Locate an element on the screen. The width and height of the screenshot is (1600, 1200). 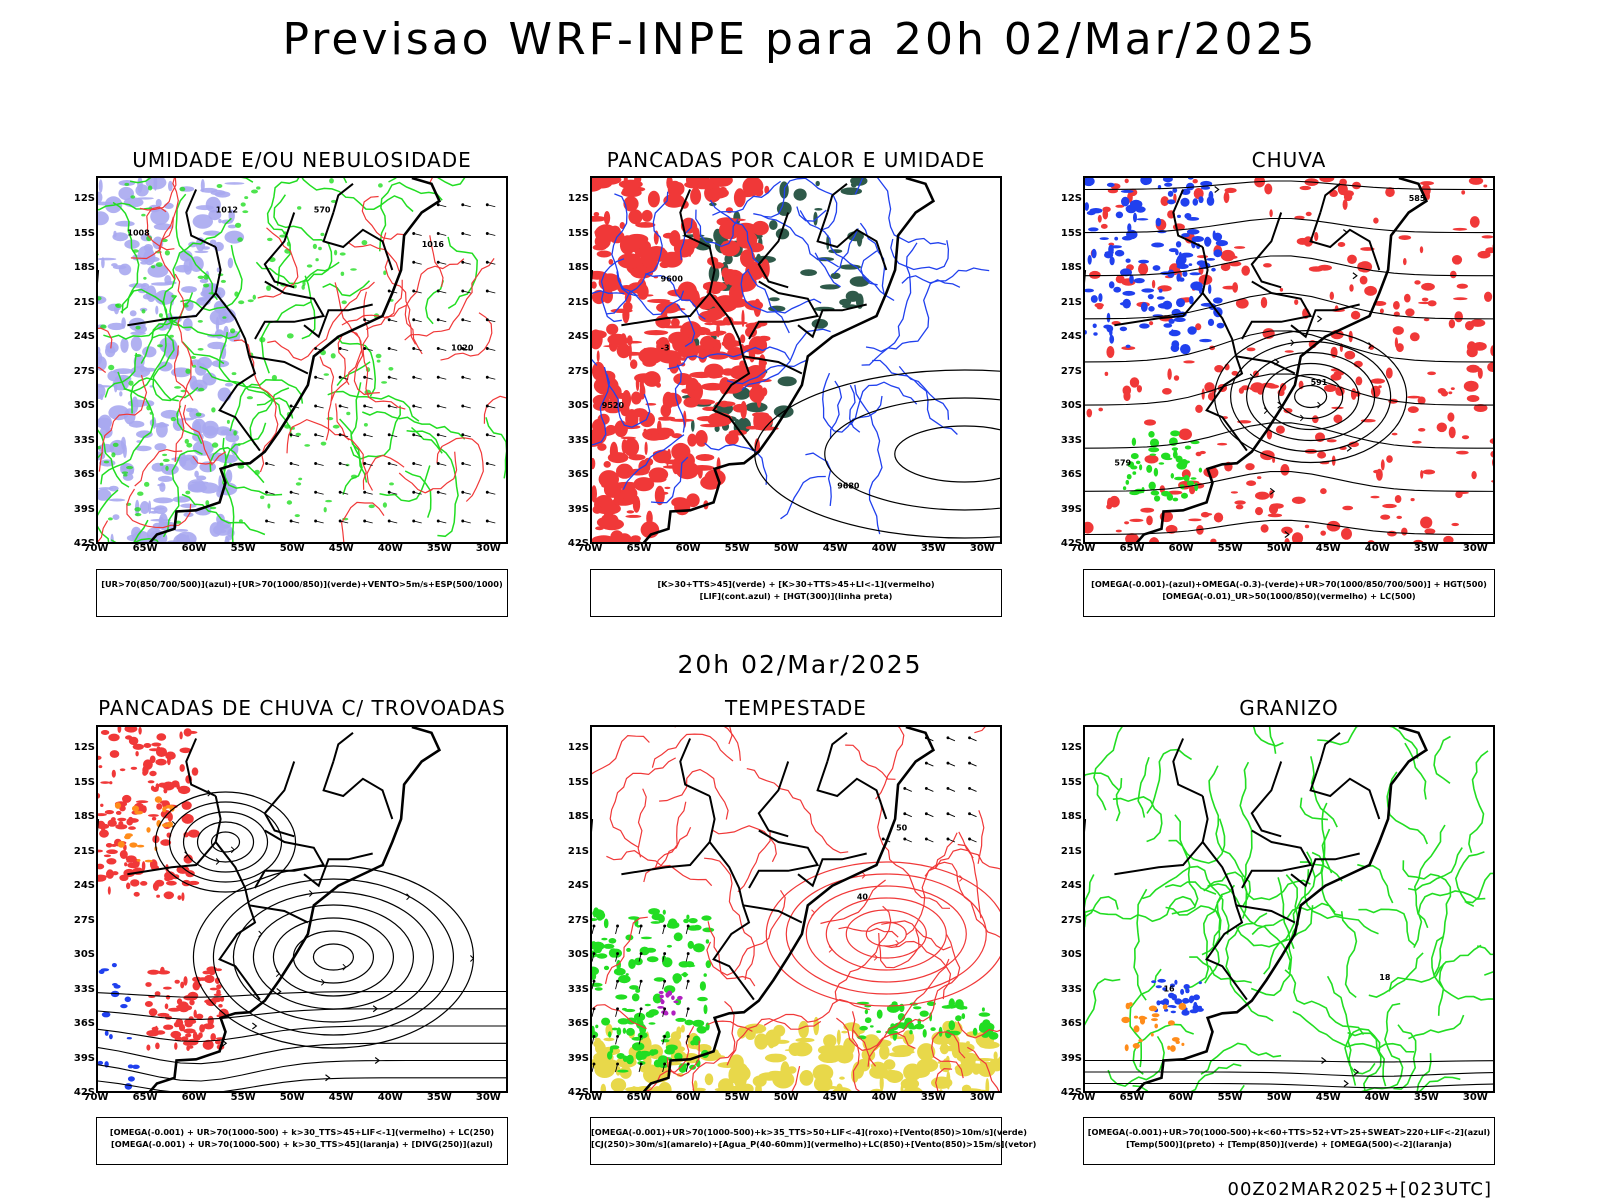
hgt500-gyre-ring is located at coordinates (1311, 396).